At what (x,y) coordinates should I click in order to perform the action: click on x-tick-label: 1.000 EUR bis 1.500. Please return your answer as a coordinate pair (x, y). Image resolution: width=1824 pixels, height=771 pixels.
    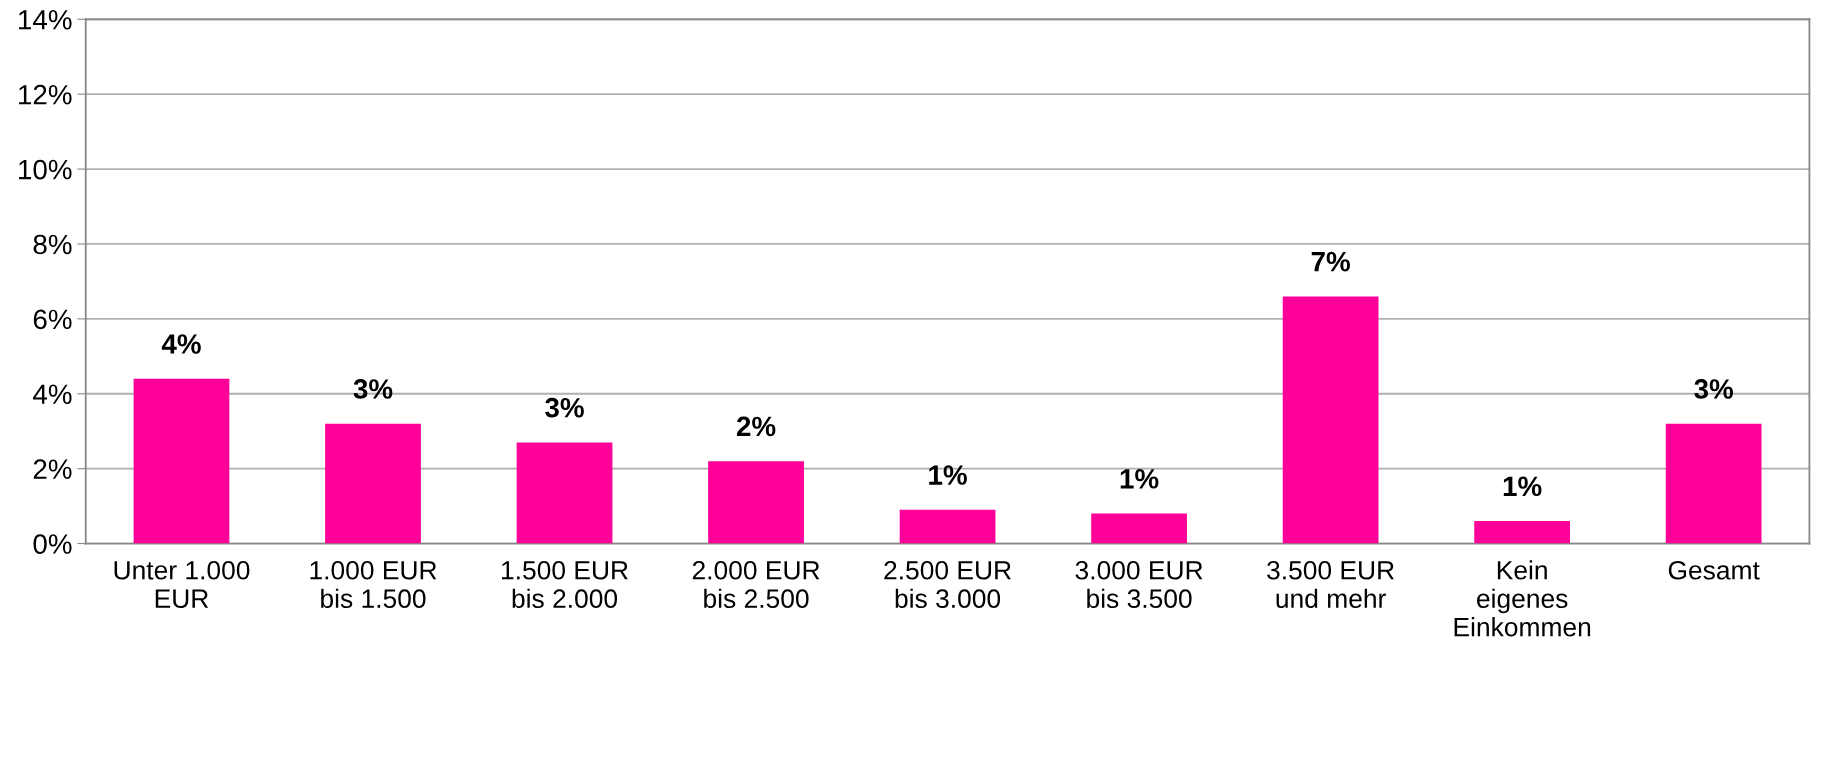
    Looking at the image, I should click on (373, 584).